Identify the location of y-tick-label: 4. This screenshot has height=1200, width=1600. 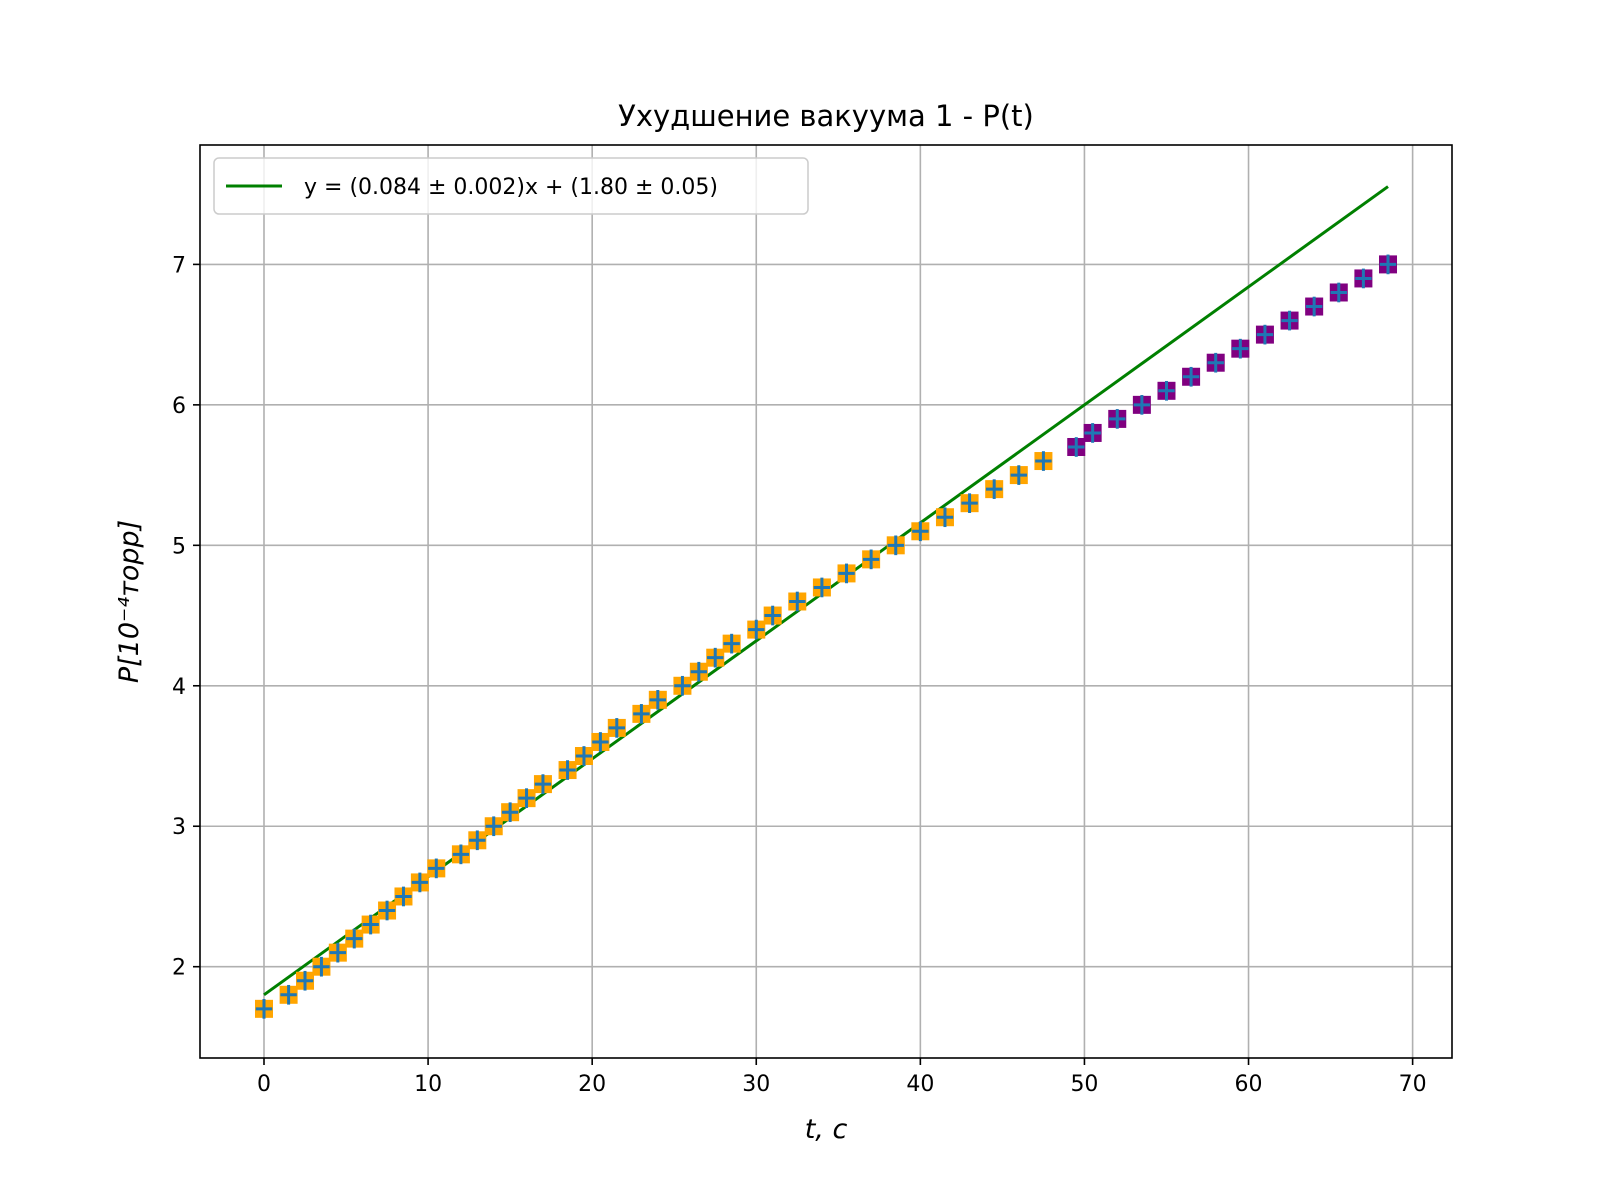
(179, 687).